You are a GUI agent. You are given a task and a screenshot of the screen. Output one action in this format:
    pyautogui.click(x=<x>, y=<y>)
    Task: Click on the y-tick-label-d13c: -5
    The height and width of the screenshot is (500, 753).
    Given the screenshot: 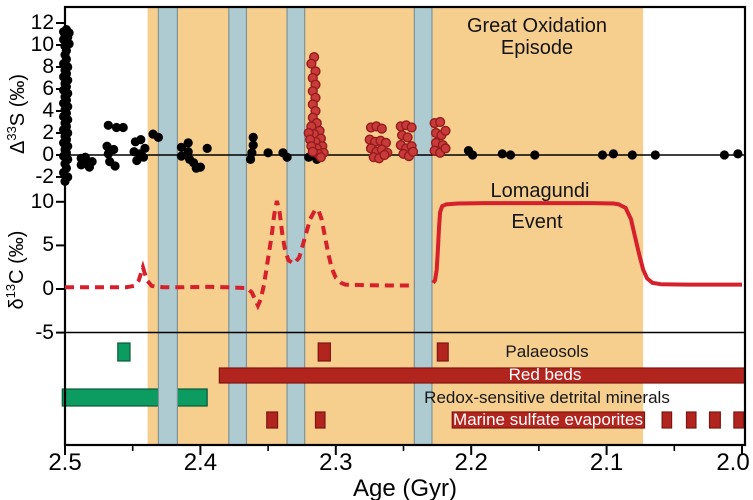 What is the action you would take?
    pyautogui.click(x=44, y=332)
    